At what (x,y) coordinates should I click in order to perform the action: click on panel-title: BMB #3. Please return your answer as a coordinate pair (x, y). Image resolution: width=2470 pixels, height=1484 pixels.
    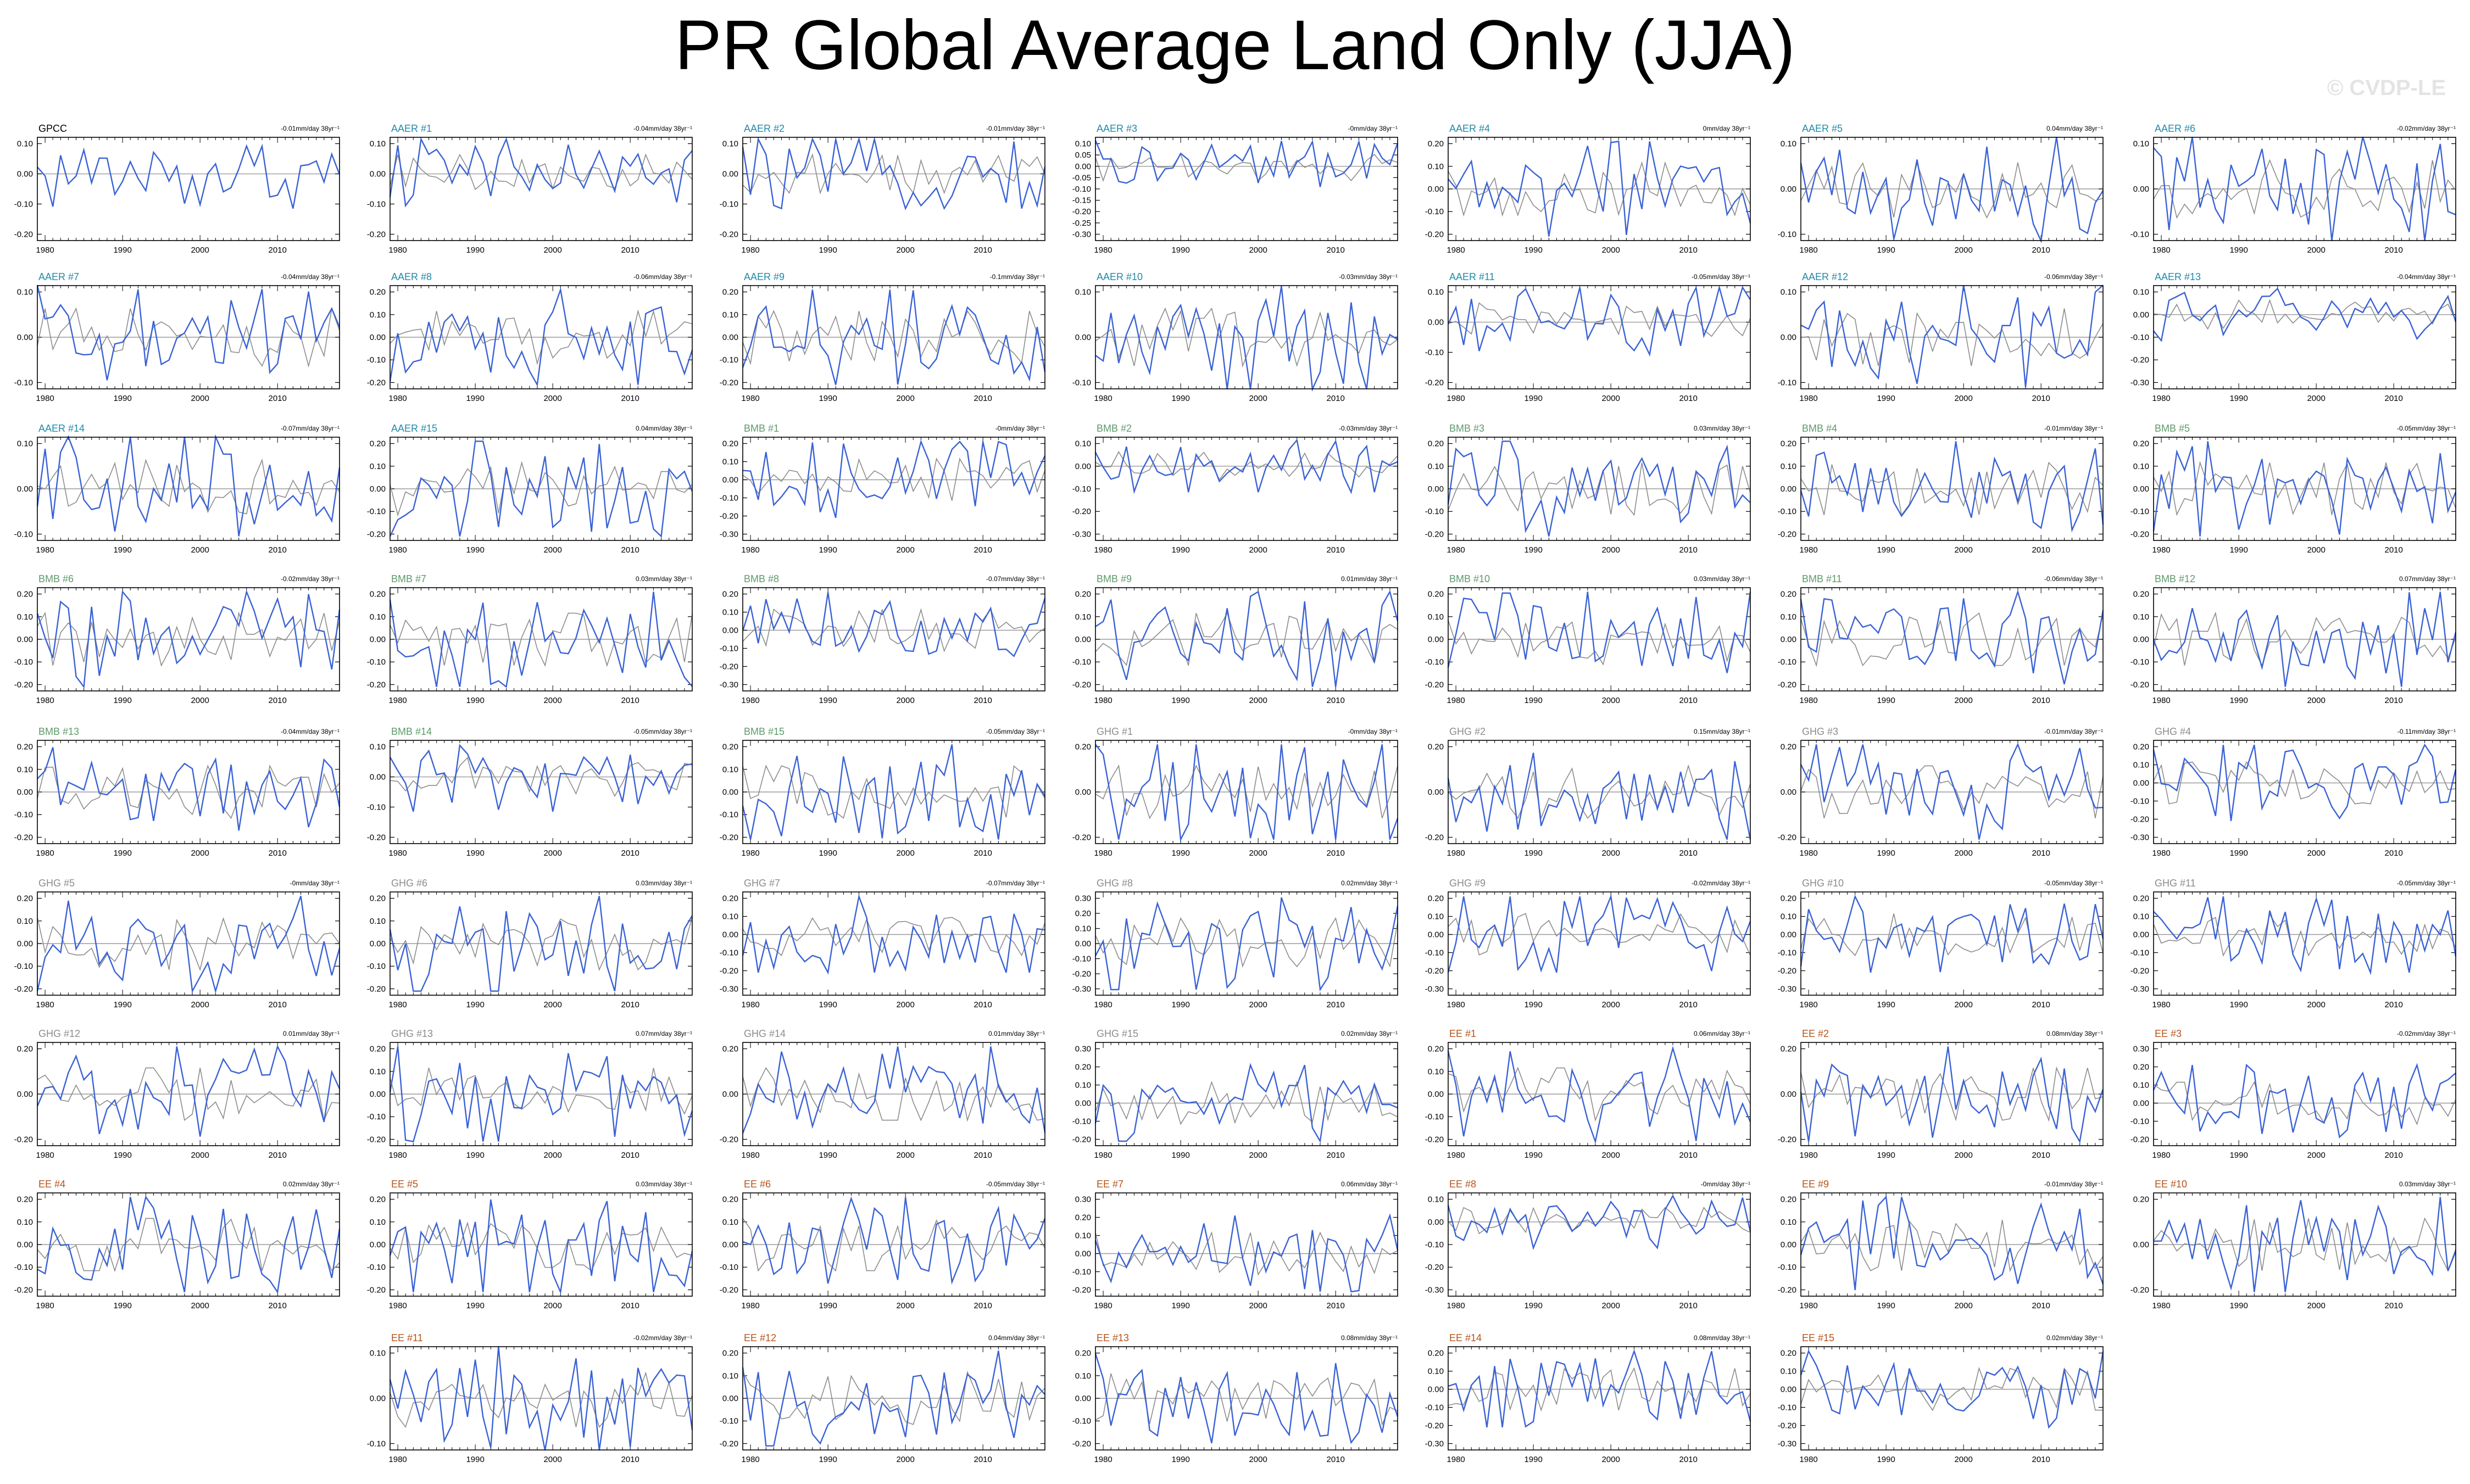
    Looking at the image, I should click on (1466, 428).